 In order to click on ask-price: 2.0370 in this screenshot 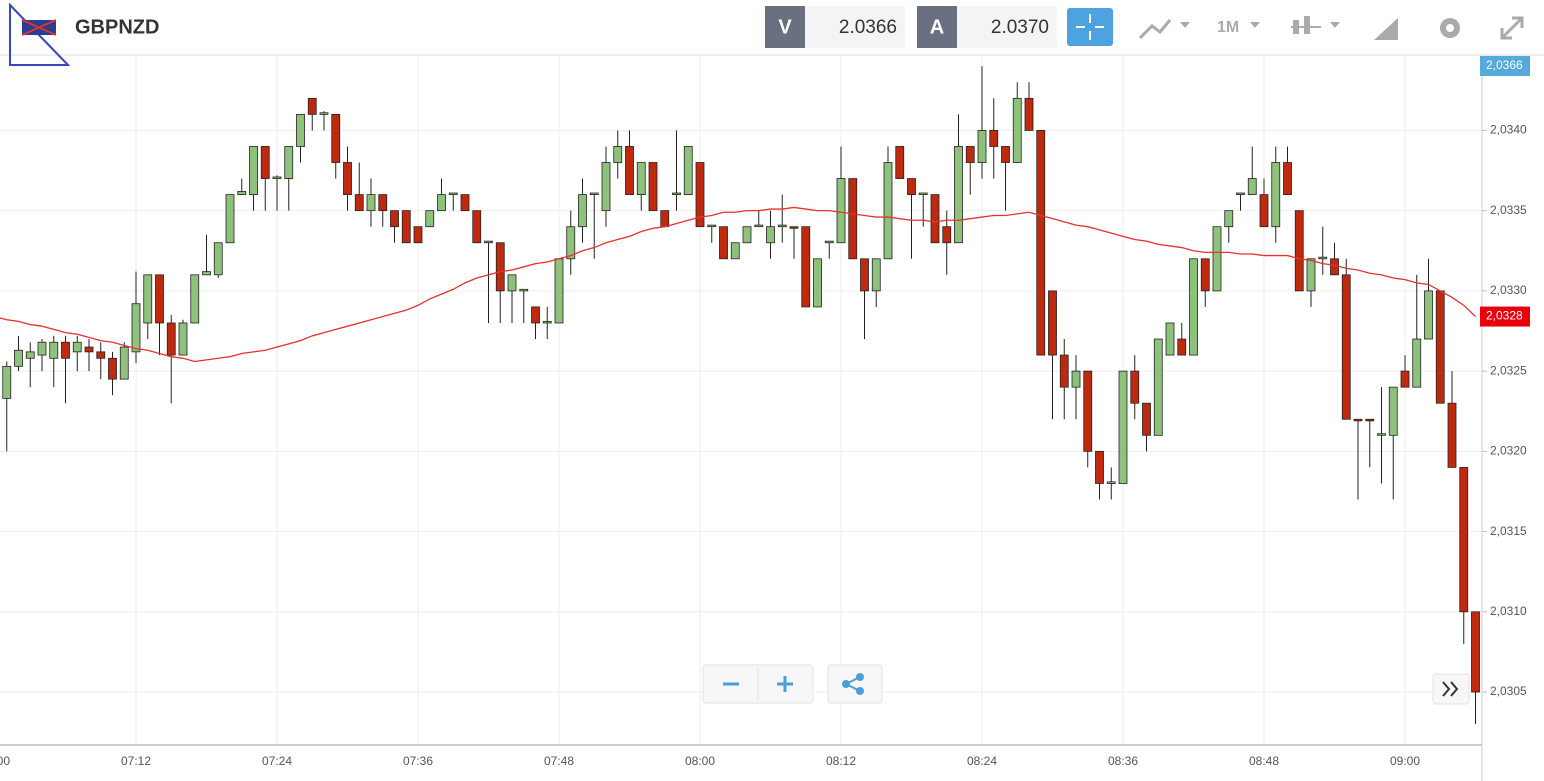, I will do `click(1020, 27)`.